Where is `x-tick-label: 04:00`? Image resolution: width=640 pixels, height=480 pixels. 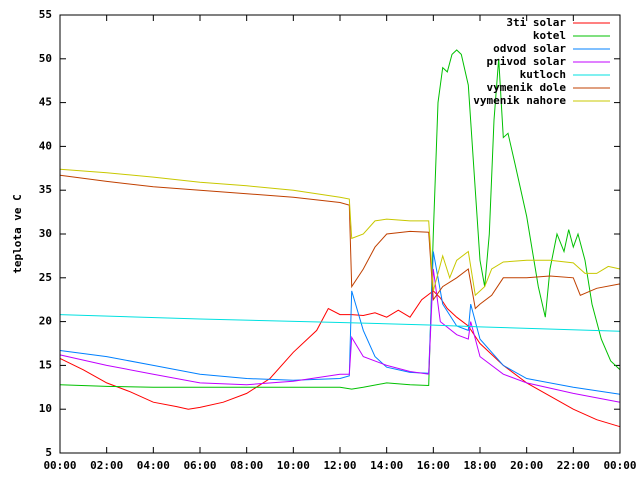 x-tick-label: 04:00 is located at coordinates (153, 465).